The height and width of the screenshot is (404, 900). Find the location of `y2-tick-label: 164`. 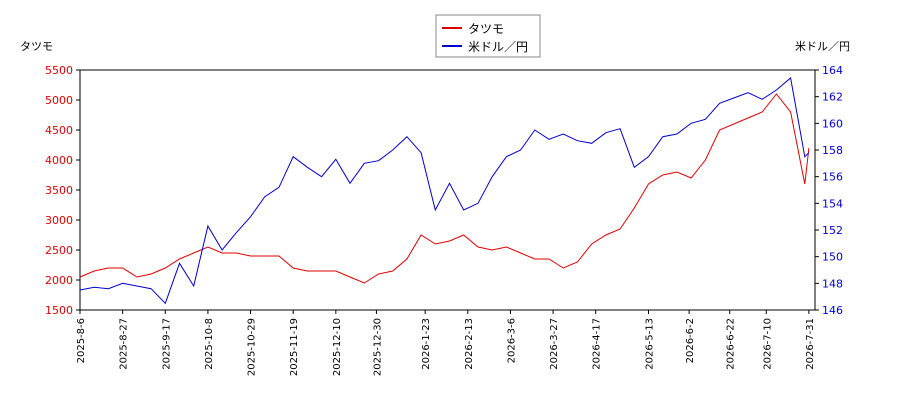

y2-tick-label: 164 is located at coordinates (832, 70).